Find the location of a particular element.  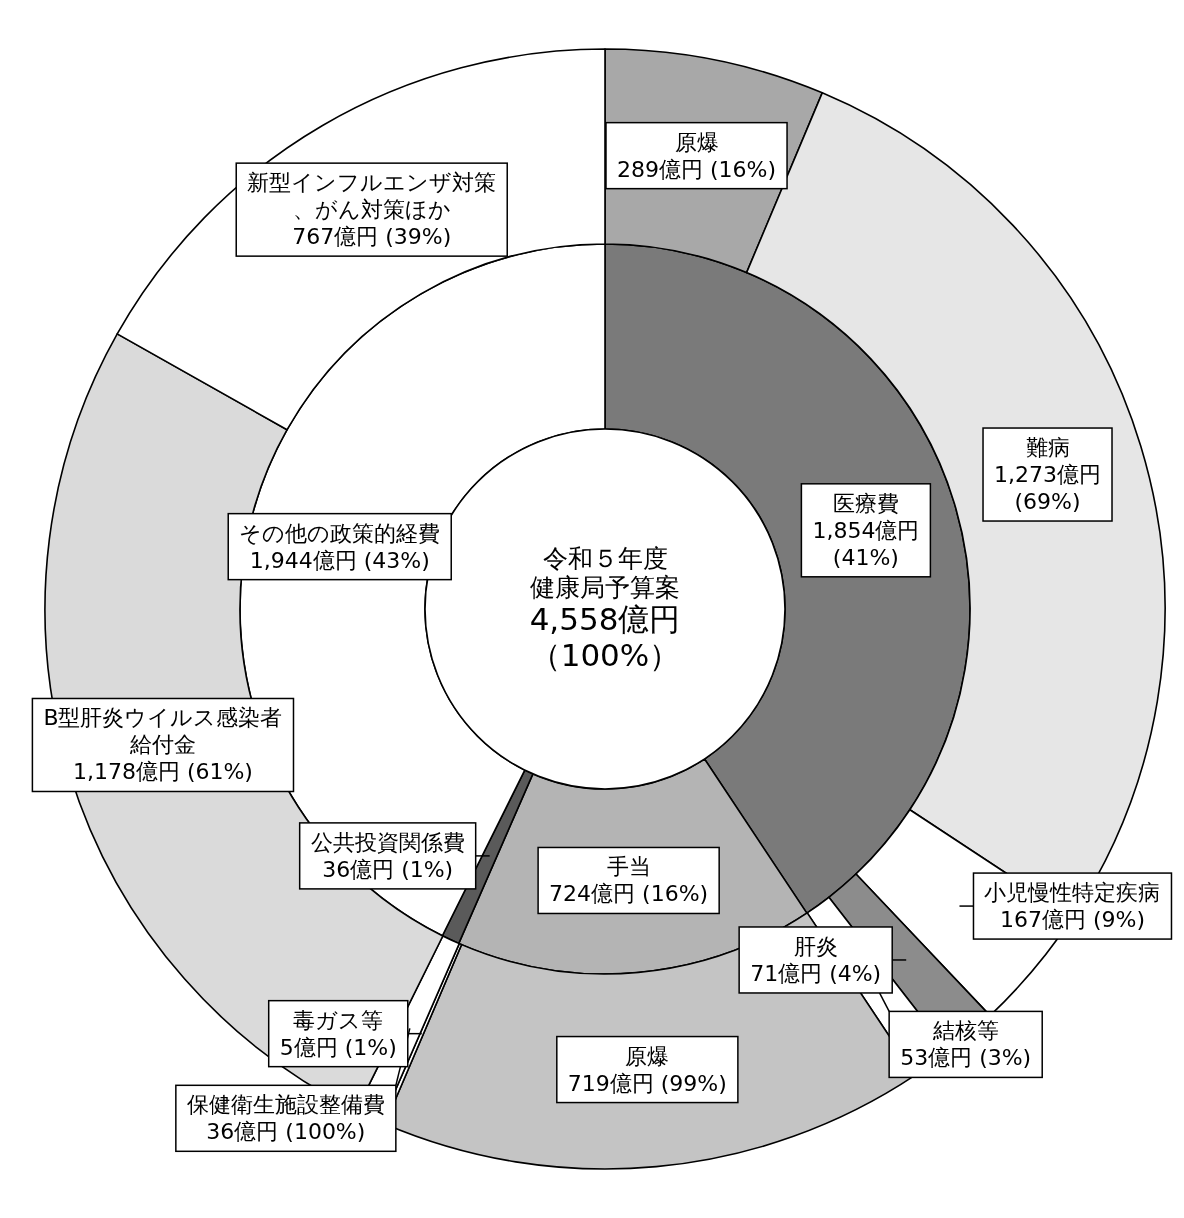

text: 健康局予算案 is located at coordinates (605, 587).